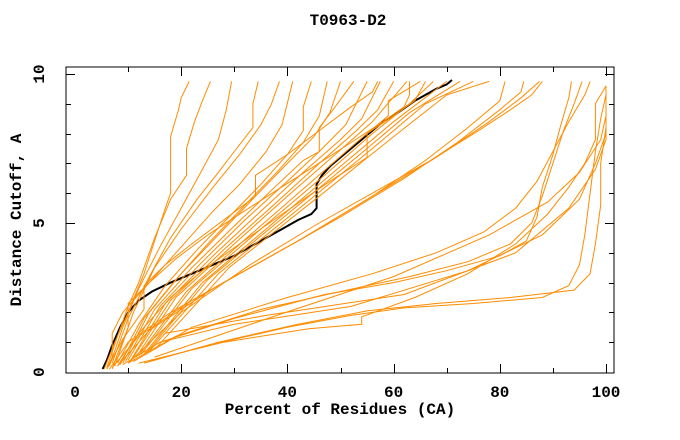 The height and width of the screenshot is (440, 680). I want to click on x-tick-label: 0, so click(75, 393).